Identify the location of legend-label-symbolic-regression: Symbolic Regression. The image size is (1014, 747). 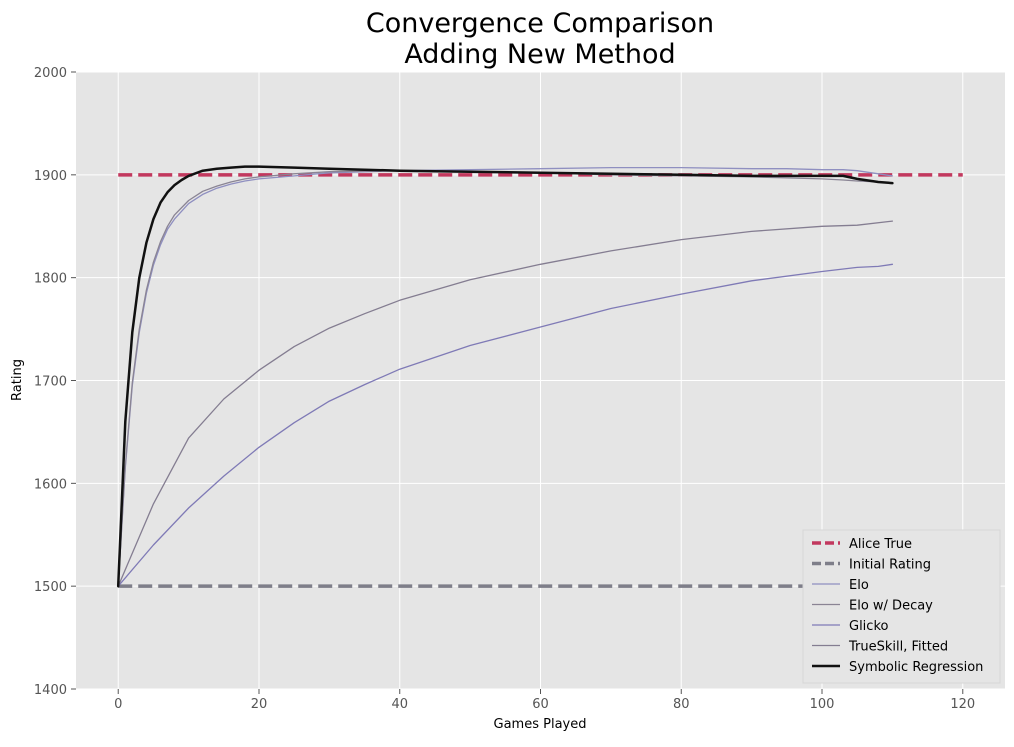
(916, 667).